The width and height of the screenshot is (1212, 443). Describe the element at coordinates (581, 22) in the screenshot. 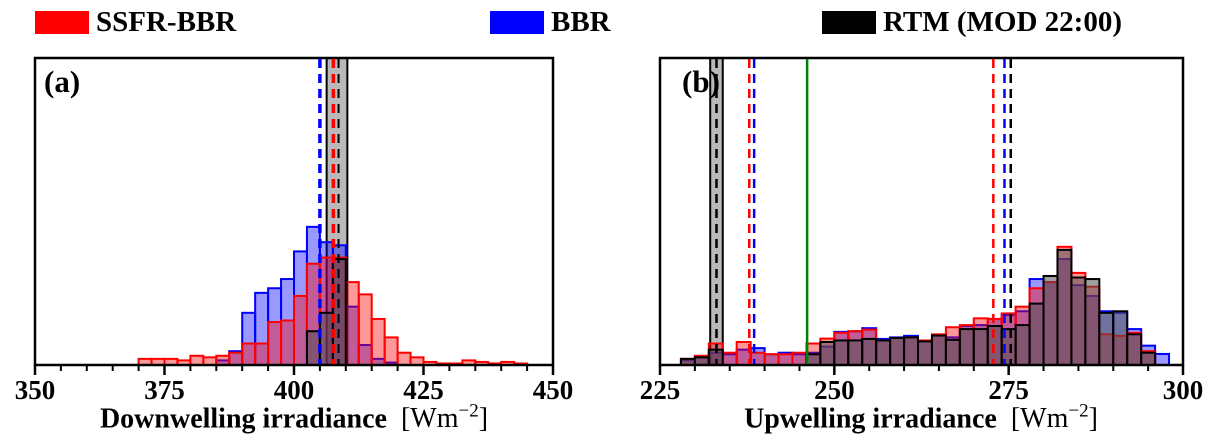

I see `legend-label: BBR` at that location.